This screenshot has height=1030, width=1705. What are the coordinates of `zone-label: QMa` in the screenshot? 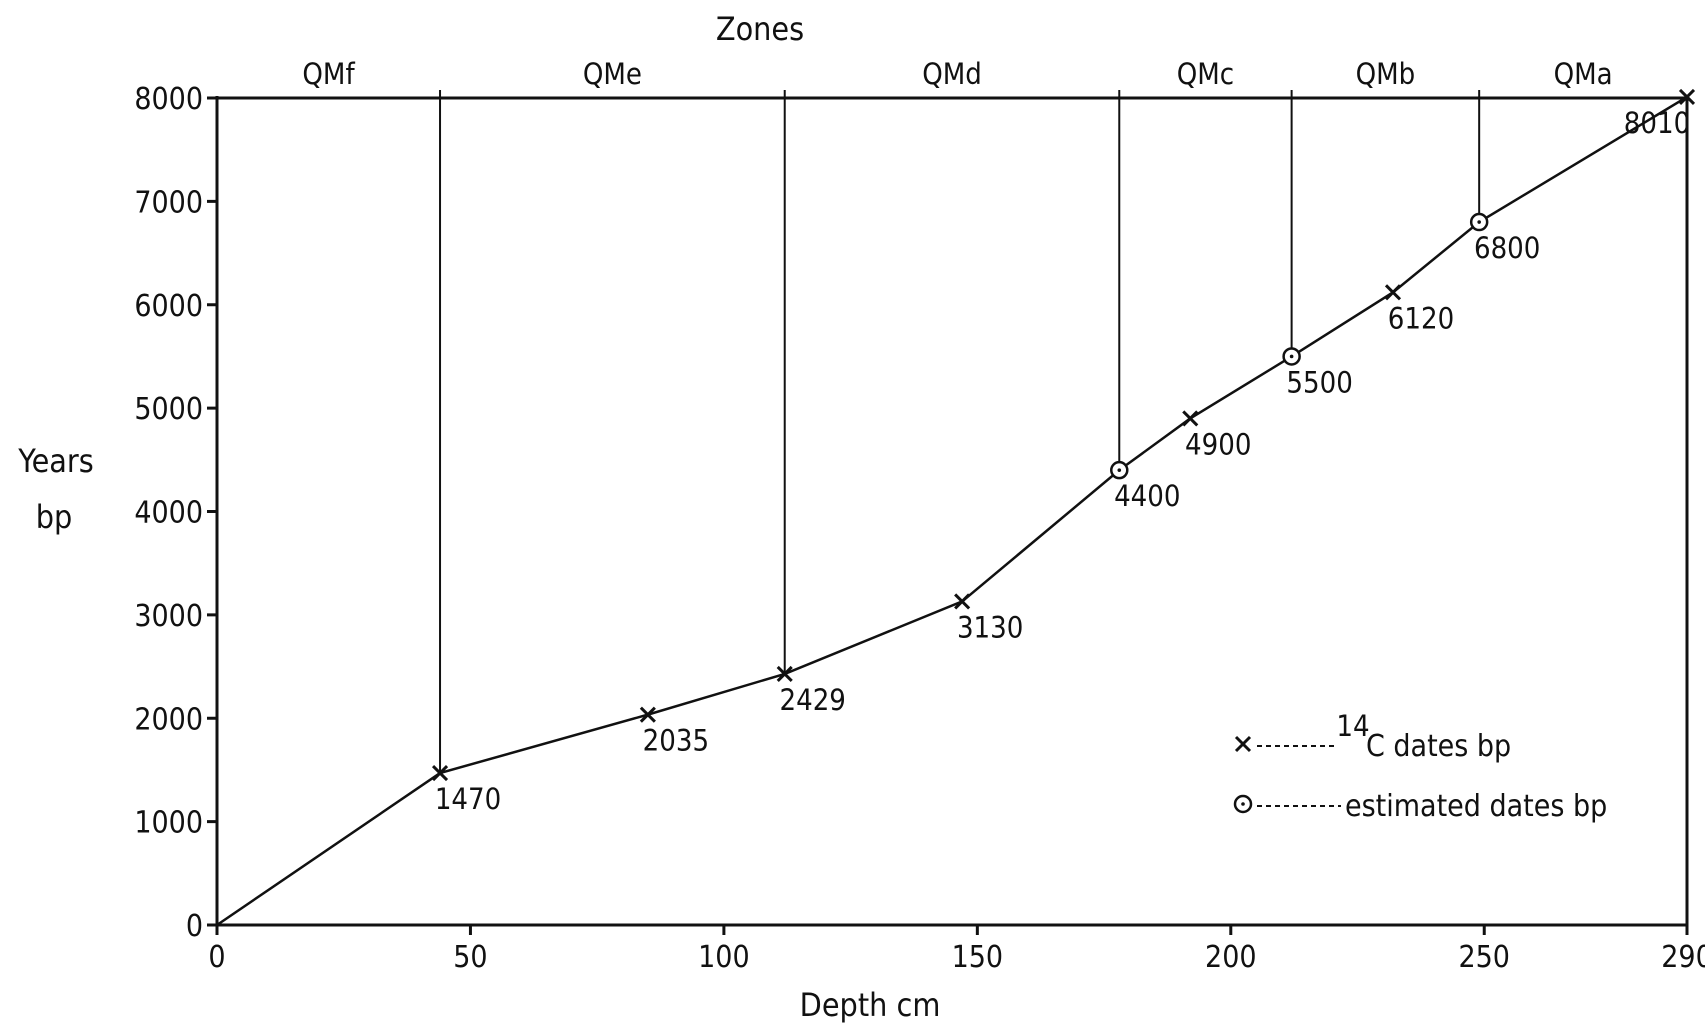 It's located at (1583, 74).